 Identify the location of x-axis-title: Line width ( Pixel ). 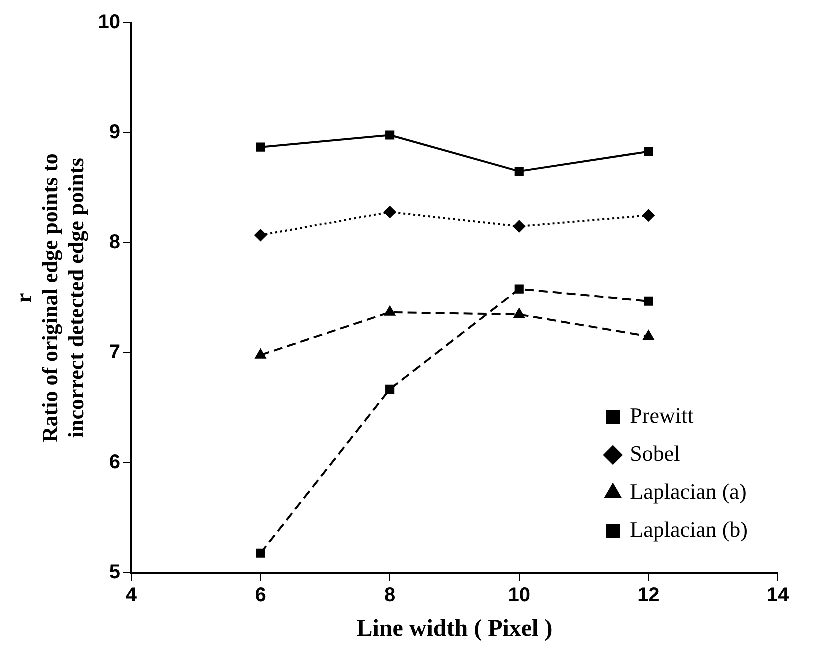
(454, 629).